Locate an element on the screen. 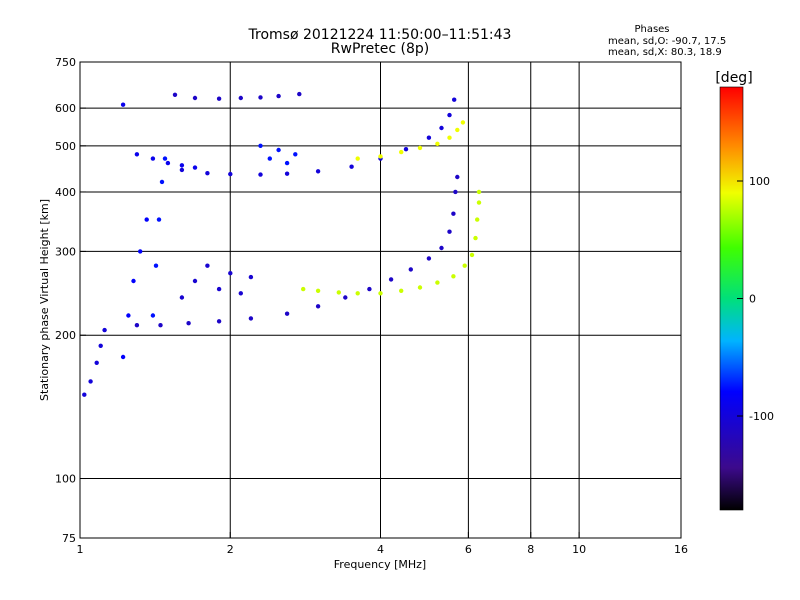 Image resolution: width=800 pixels, height=600 pixels. y-tick-label: 600 is located at coordinates (65, 108).